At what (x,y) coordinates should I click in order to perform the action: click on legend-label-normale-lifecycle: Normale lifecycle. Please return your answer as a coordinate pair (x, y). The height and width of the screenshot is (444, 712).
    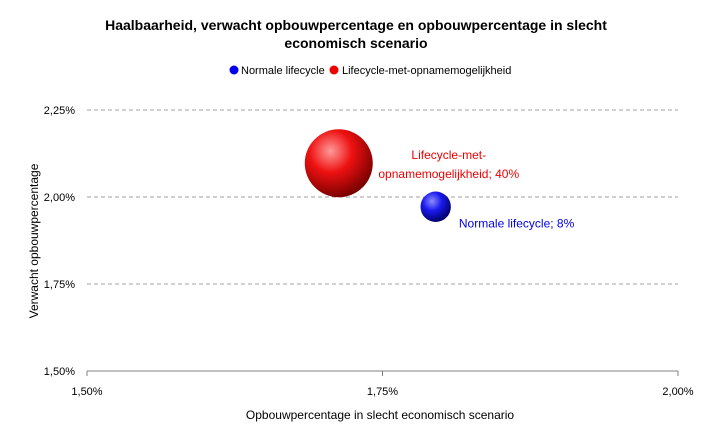
    Looking at the image, I should click on (283, 71).